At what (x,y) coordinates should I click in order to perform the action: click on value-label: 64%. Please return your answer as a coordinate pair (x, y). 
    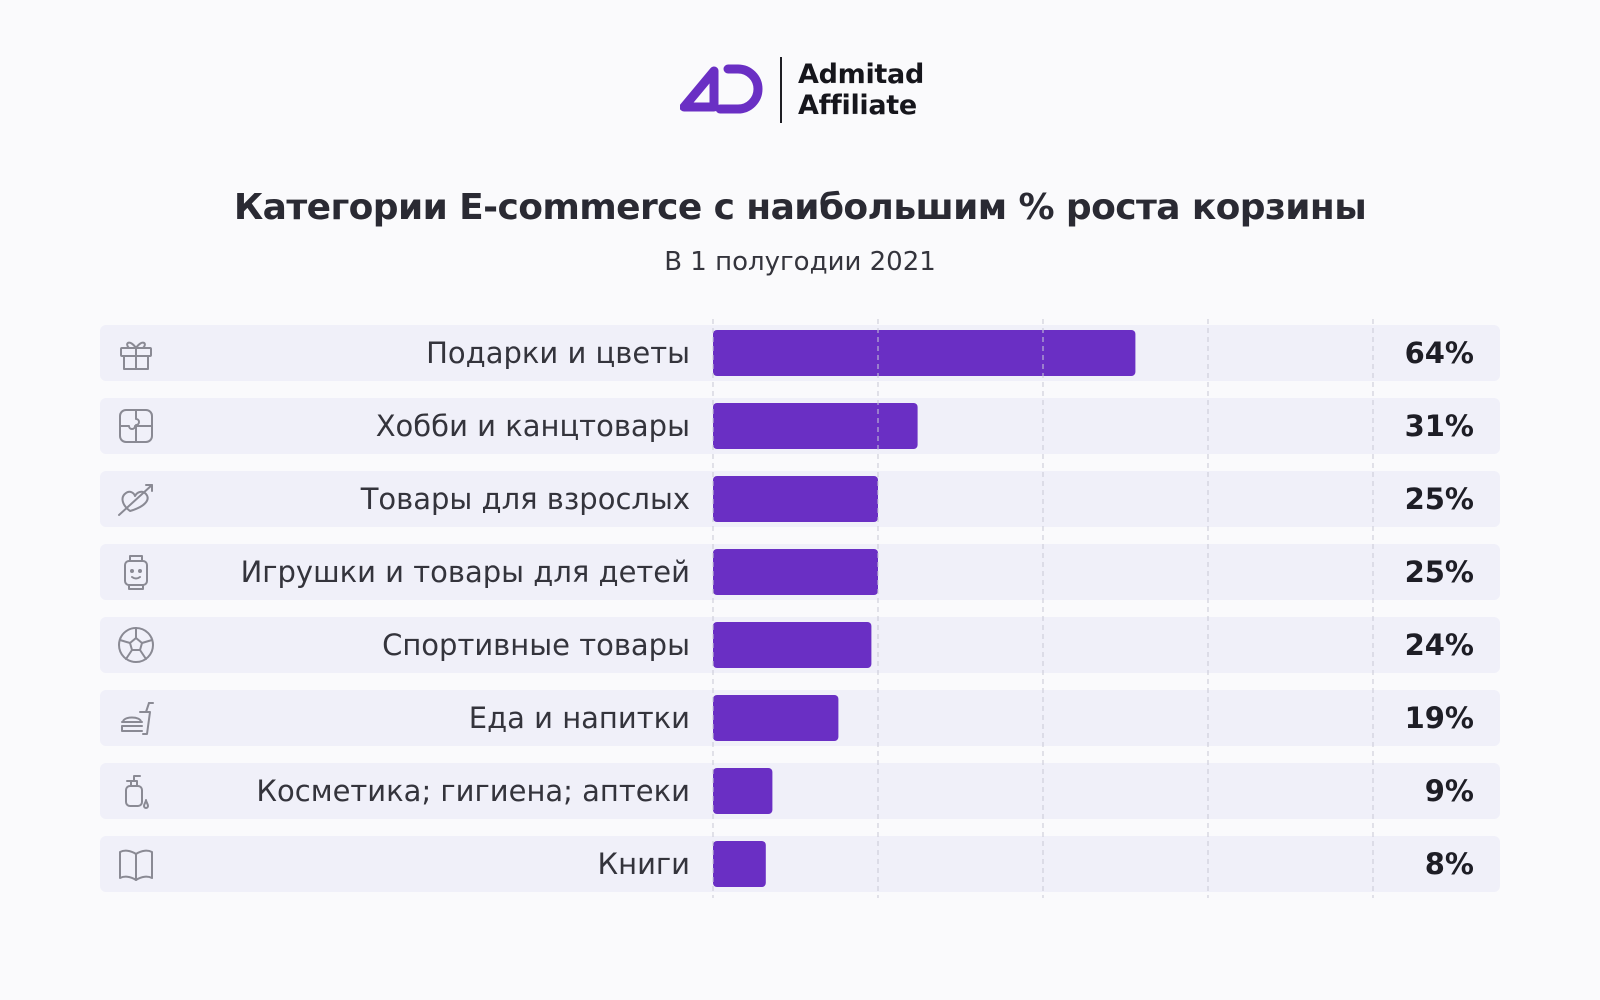
    Looking at the image, I should click on (1439, 353).